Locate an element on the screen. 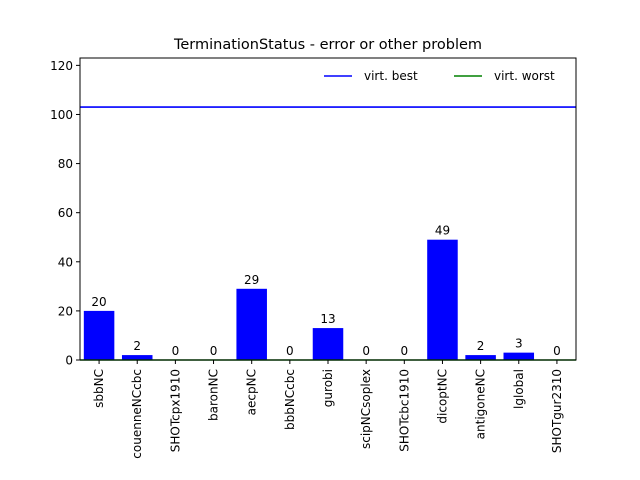 The image size is (640, 480). x-tick-label-lglobal: lglobal is located at coordinates (519, 389).